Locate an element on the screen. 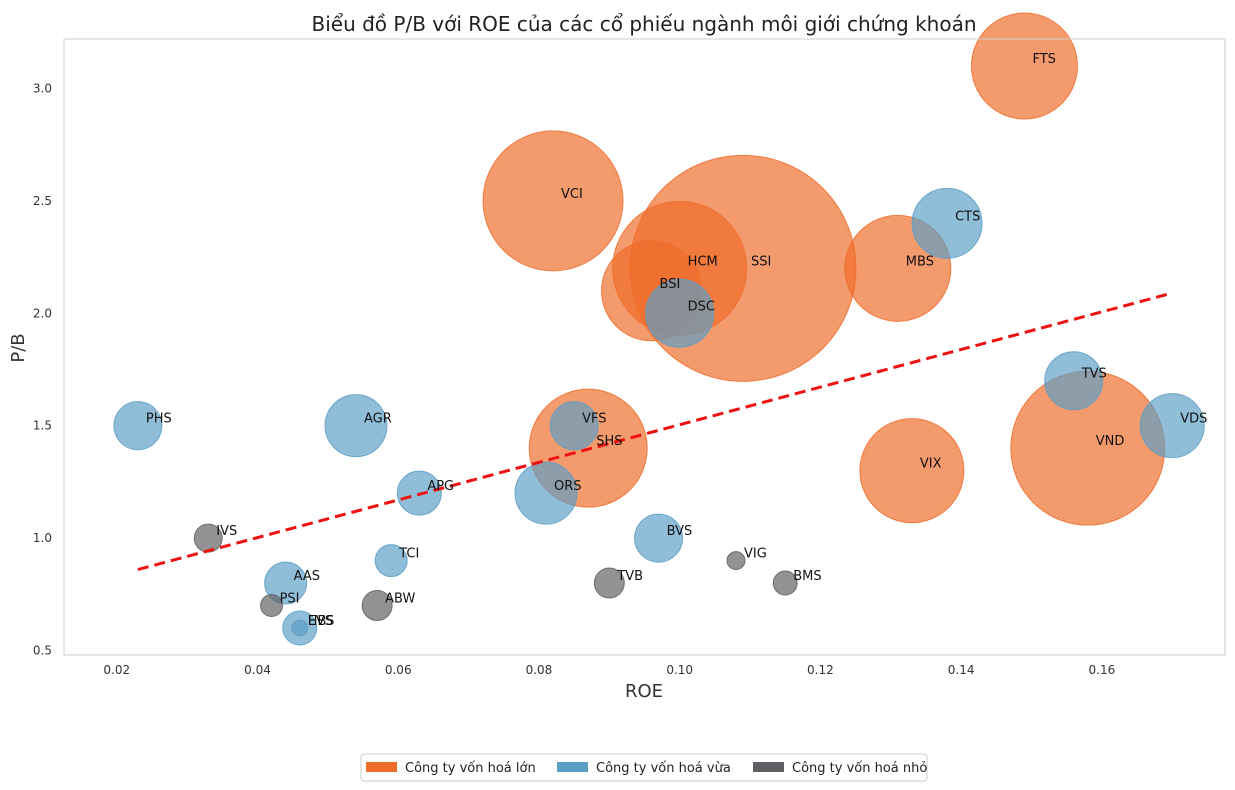  bubble-bvs is located at coordinates (659, 538).